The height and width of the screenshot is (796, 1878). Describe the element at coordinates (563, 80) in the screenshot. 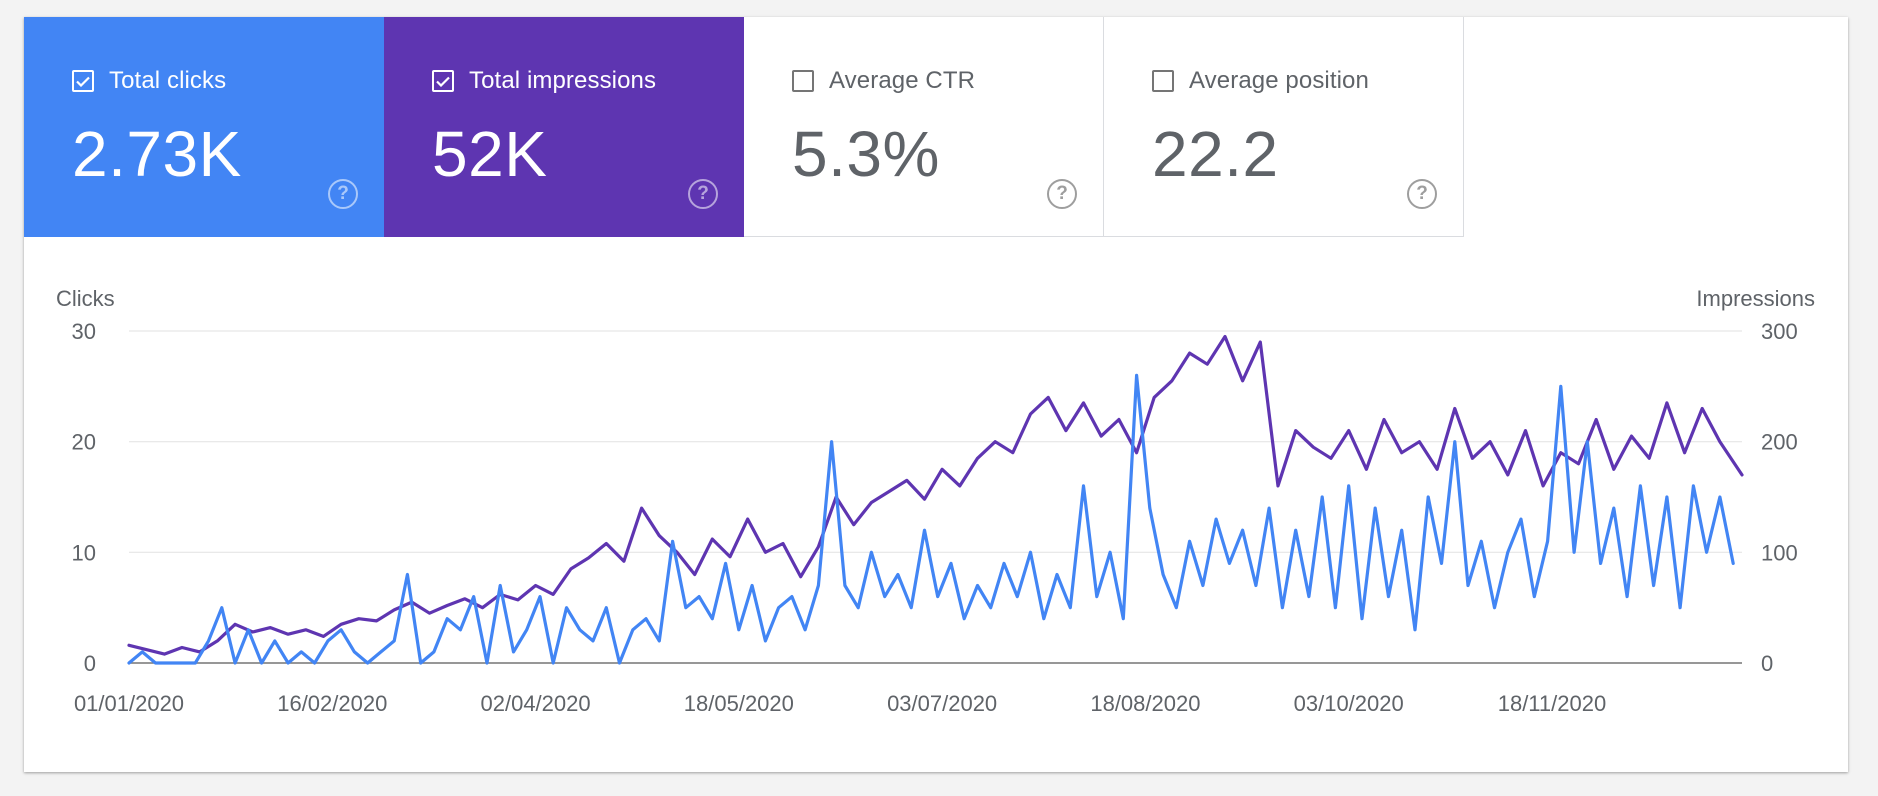

I see `metric-label: Total impressions` at that location.